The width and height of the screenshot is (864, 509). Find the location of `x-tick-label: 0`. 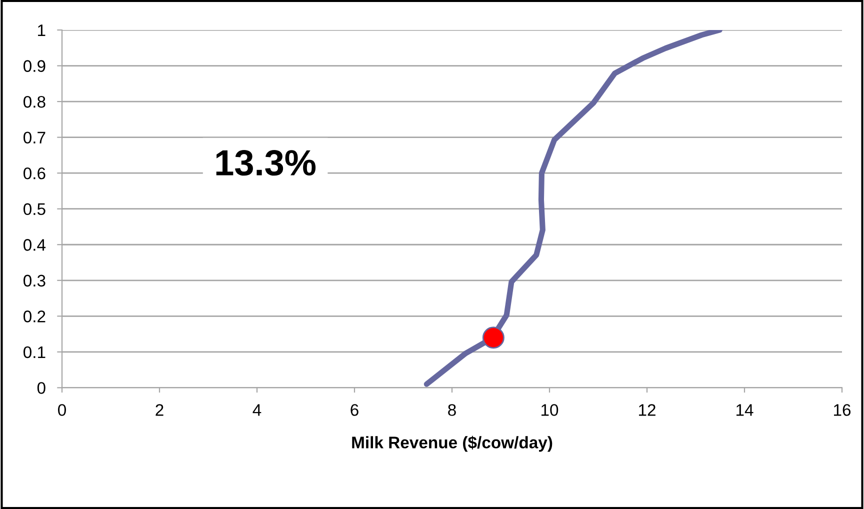

x-tick-label: 0 is located at coordinates (62, 410).